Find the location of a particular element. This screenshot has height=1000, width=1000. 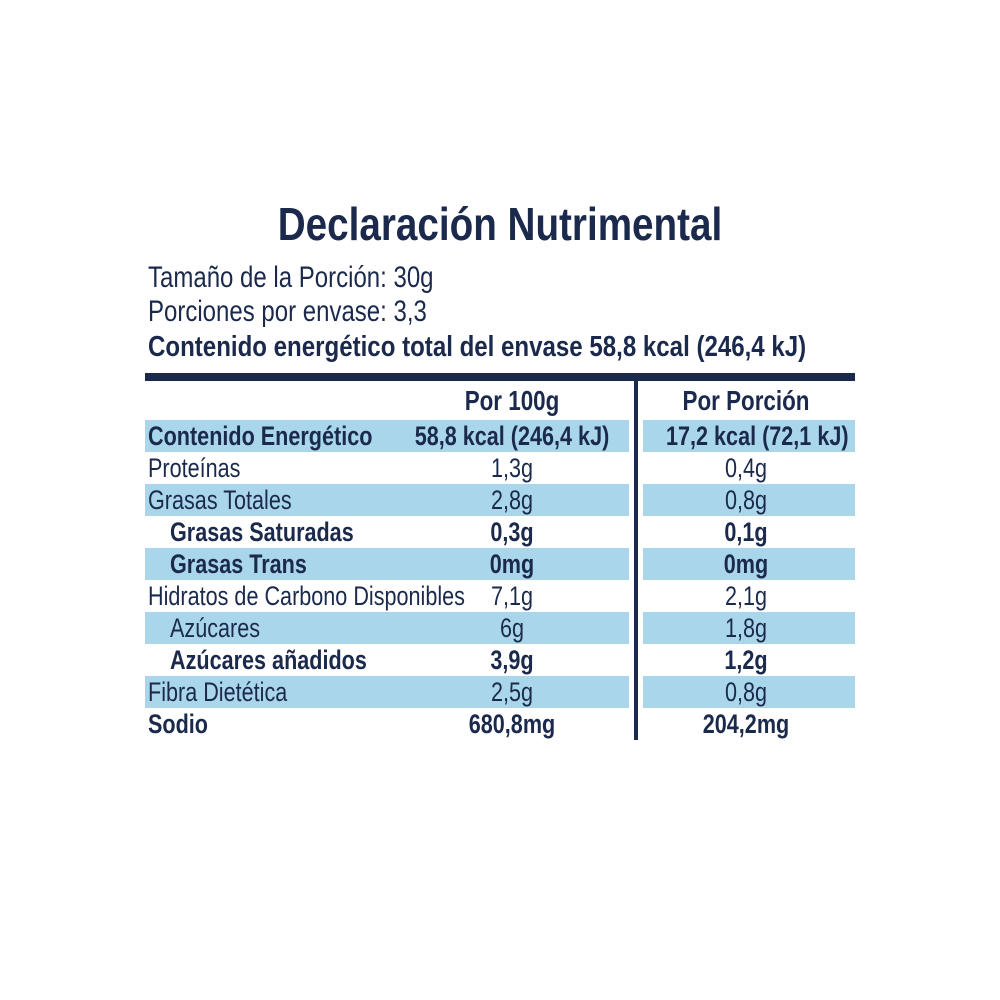

table-row: Proteínas 1,3g 0,4g is located at coordinates (500, 468).